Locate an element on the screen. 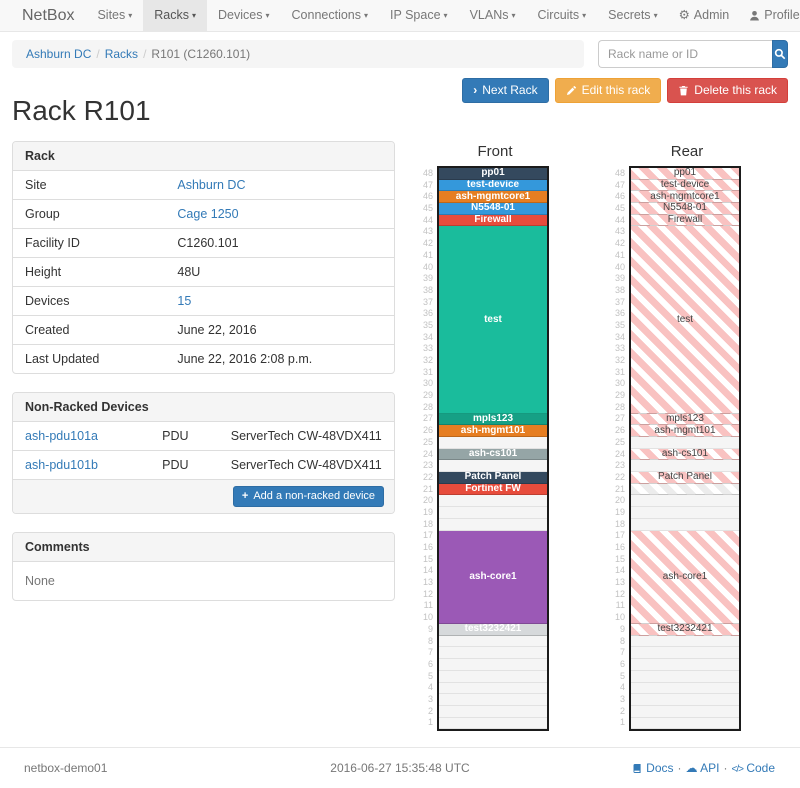  device-slot-front-ash-mgmt101: ash-mgmt101 is located at coordinates (493, 431).